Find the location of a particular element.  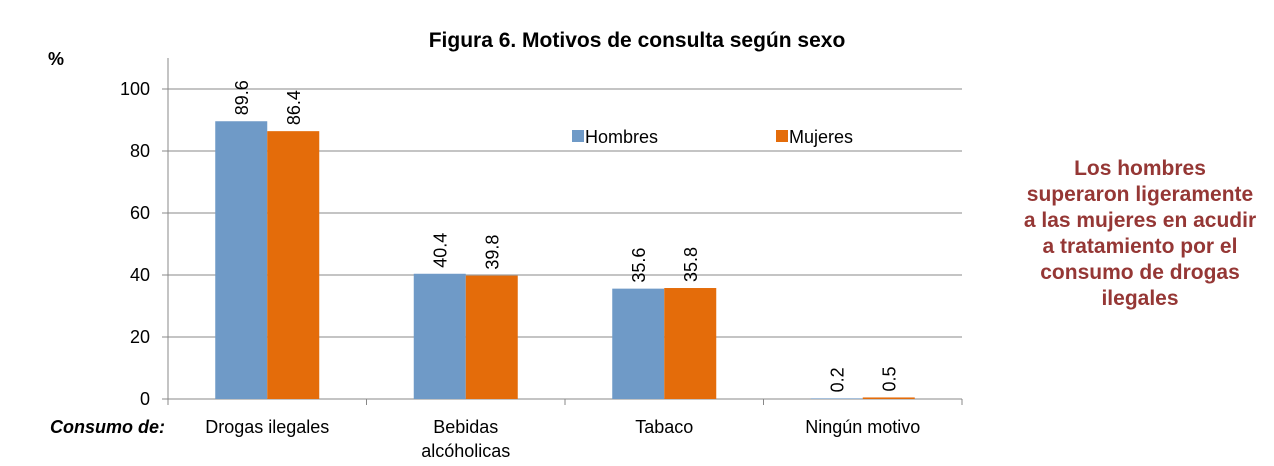

data-label: 0.2 is located at coordinates (838, 379).